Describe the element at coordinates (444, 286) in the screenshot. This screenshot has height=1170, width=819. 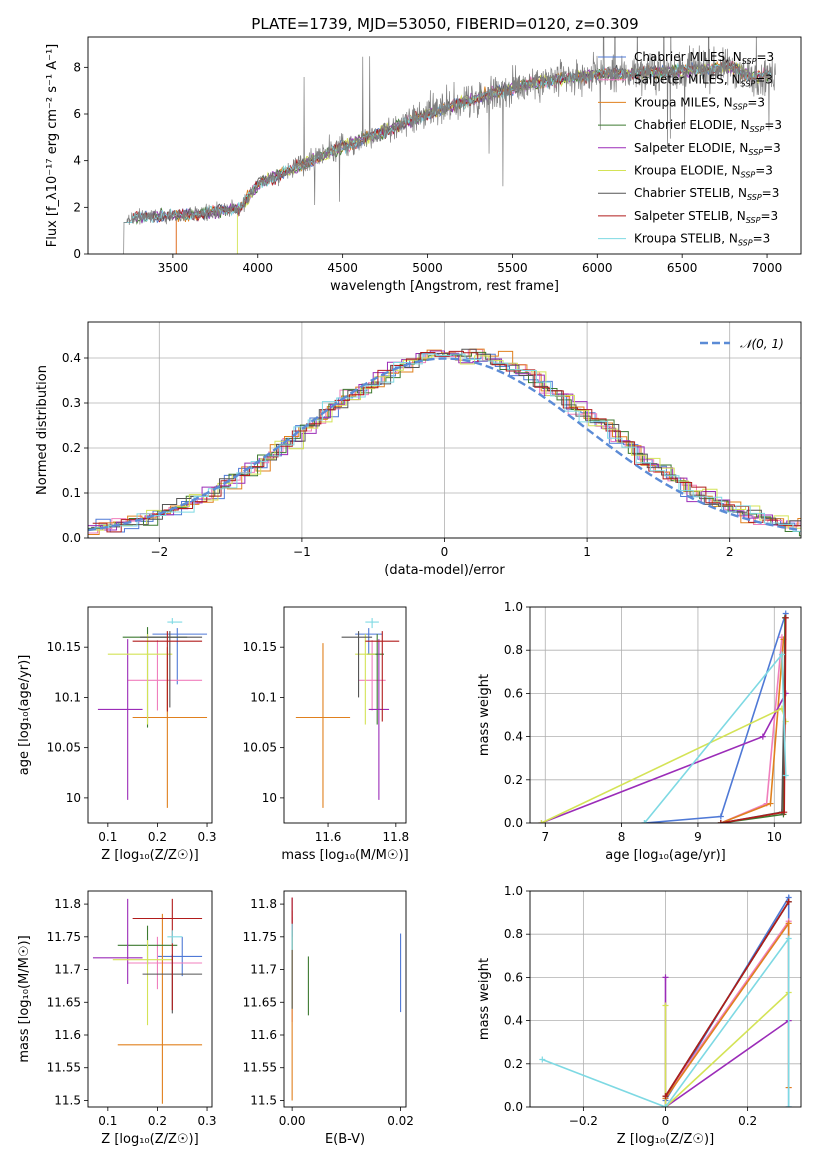
I see `x-axis-label: wavelength [Angstrom, rest frame]` at that location.